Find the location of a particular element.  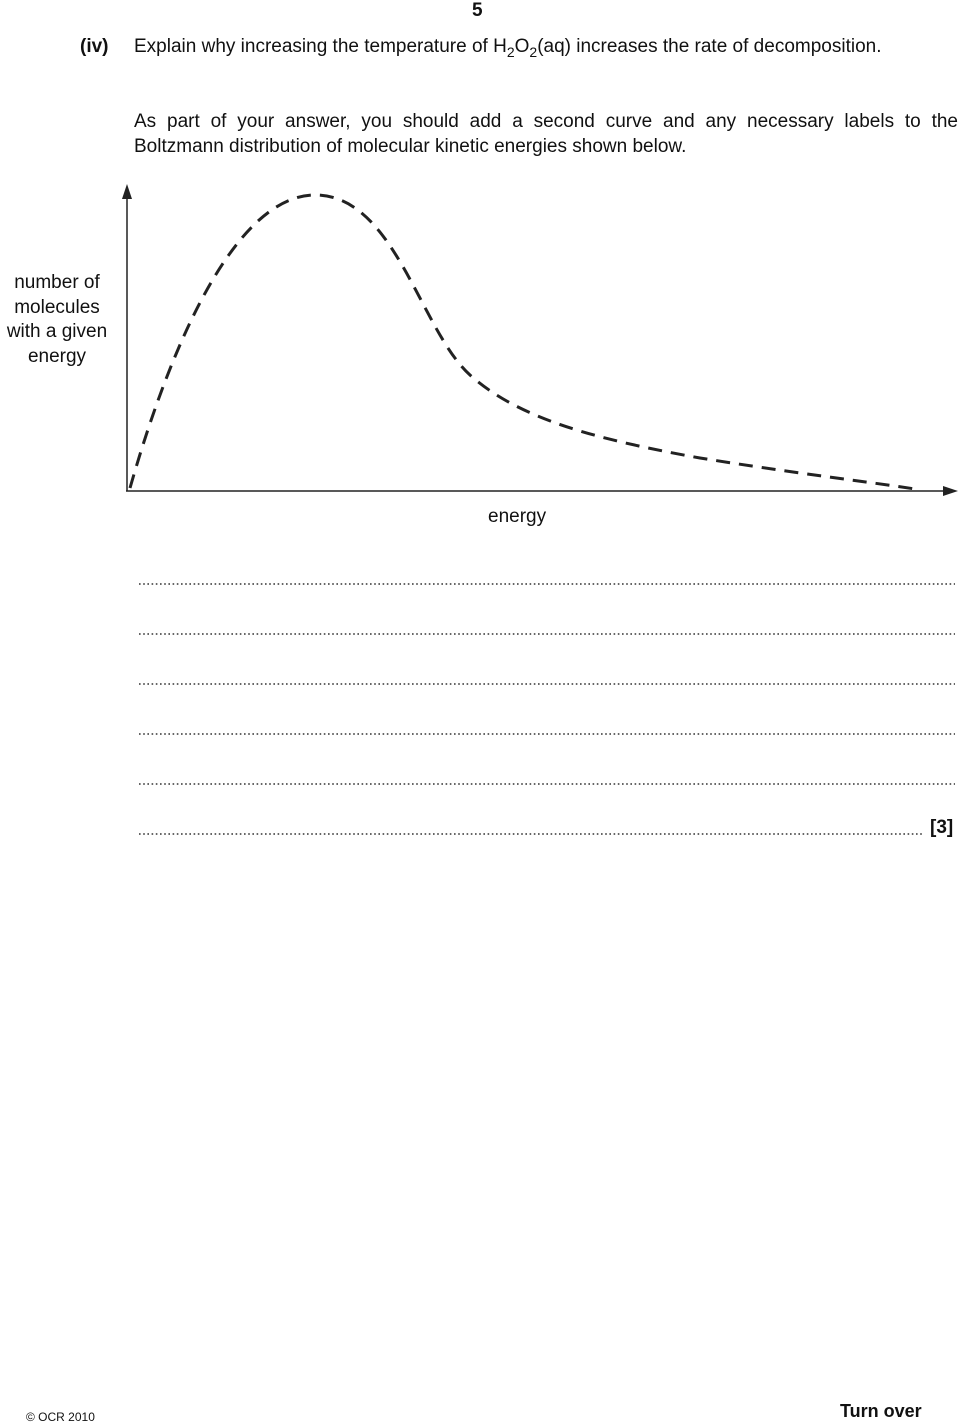

y-arrow is located at coordinates (127, 191).